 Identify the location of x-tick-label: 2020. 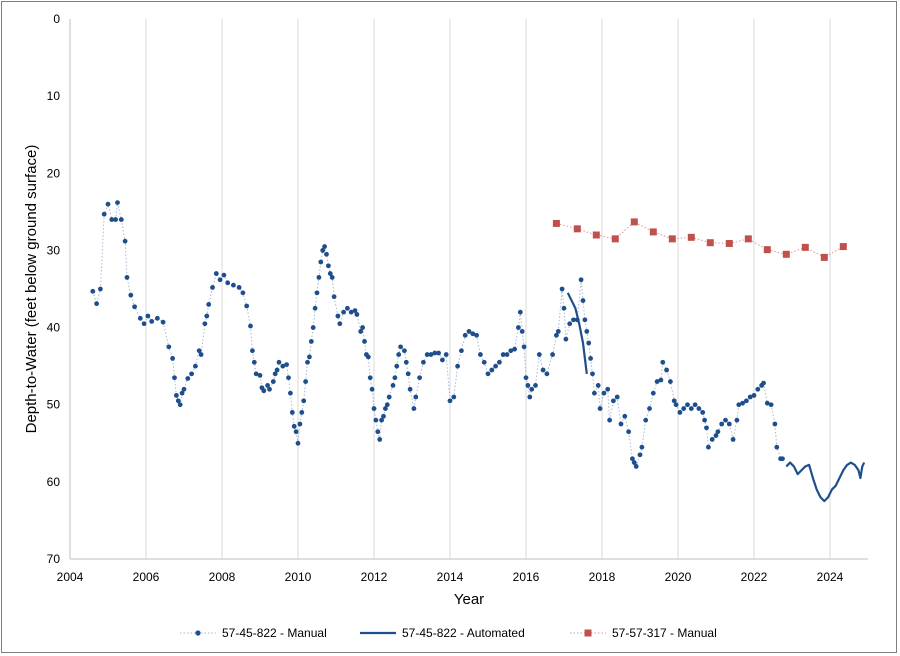
(678, 577).